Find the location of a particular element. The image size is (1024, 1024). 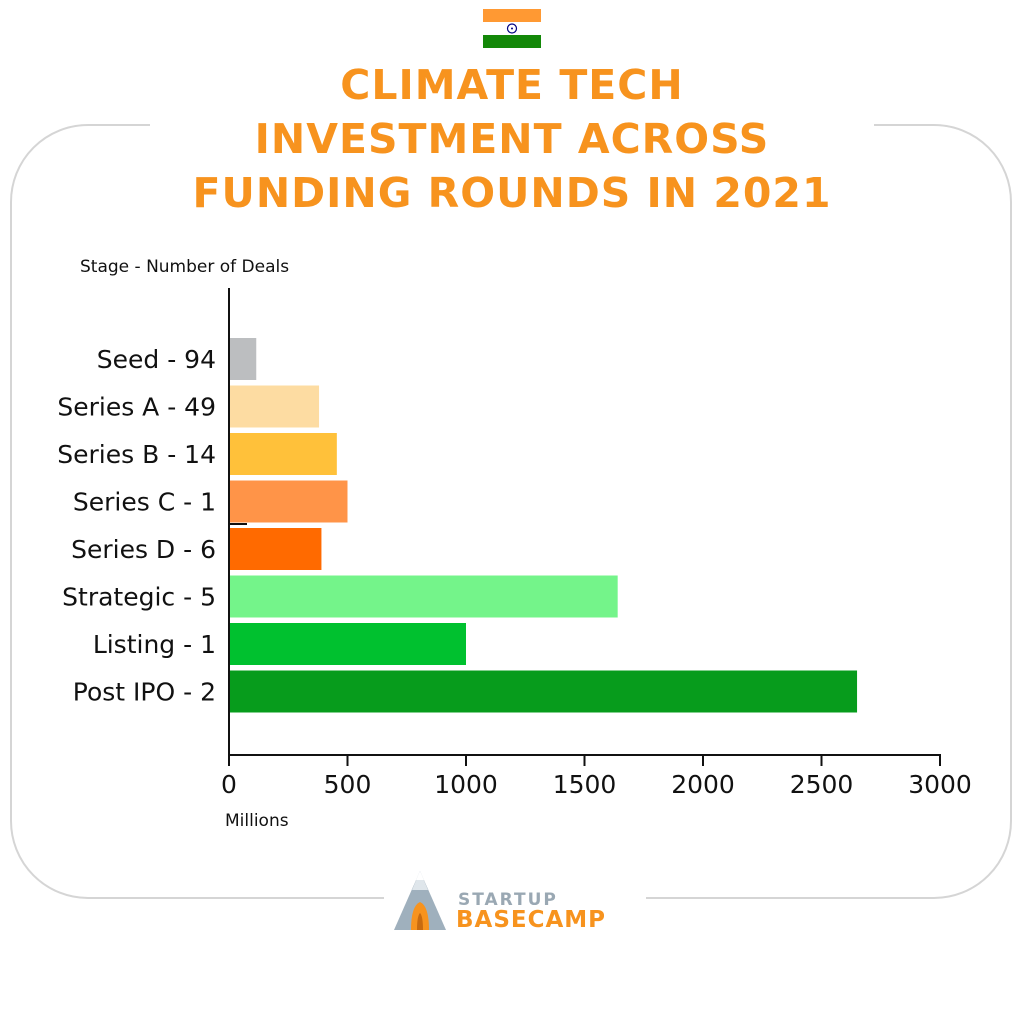

x-tick-label-5: 2500 is located at coordinates (822, 784).